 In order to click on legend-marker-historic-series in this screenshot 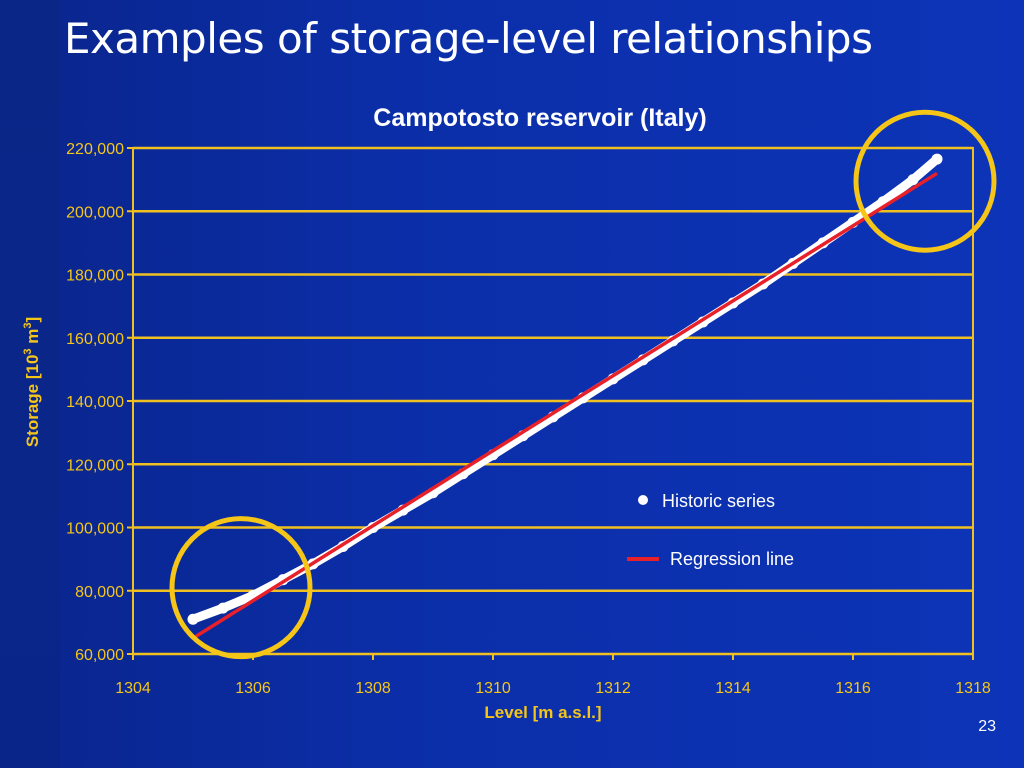, I will do `click(643, 500)`.